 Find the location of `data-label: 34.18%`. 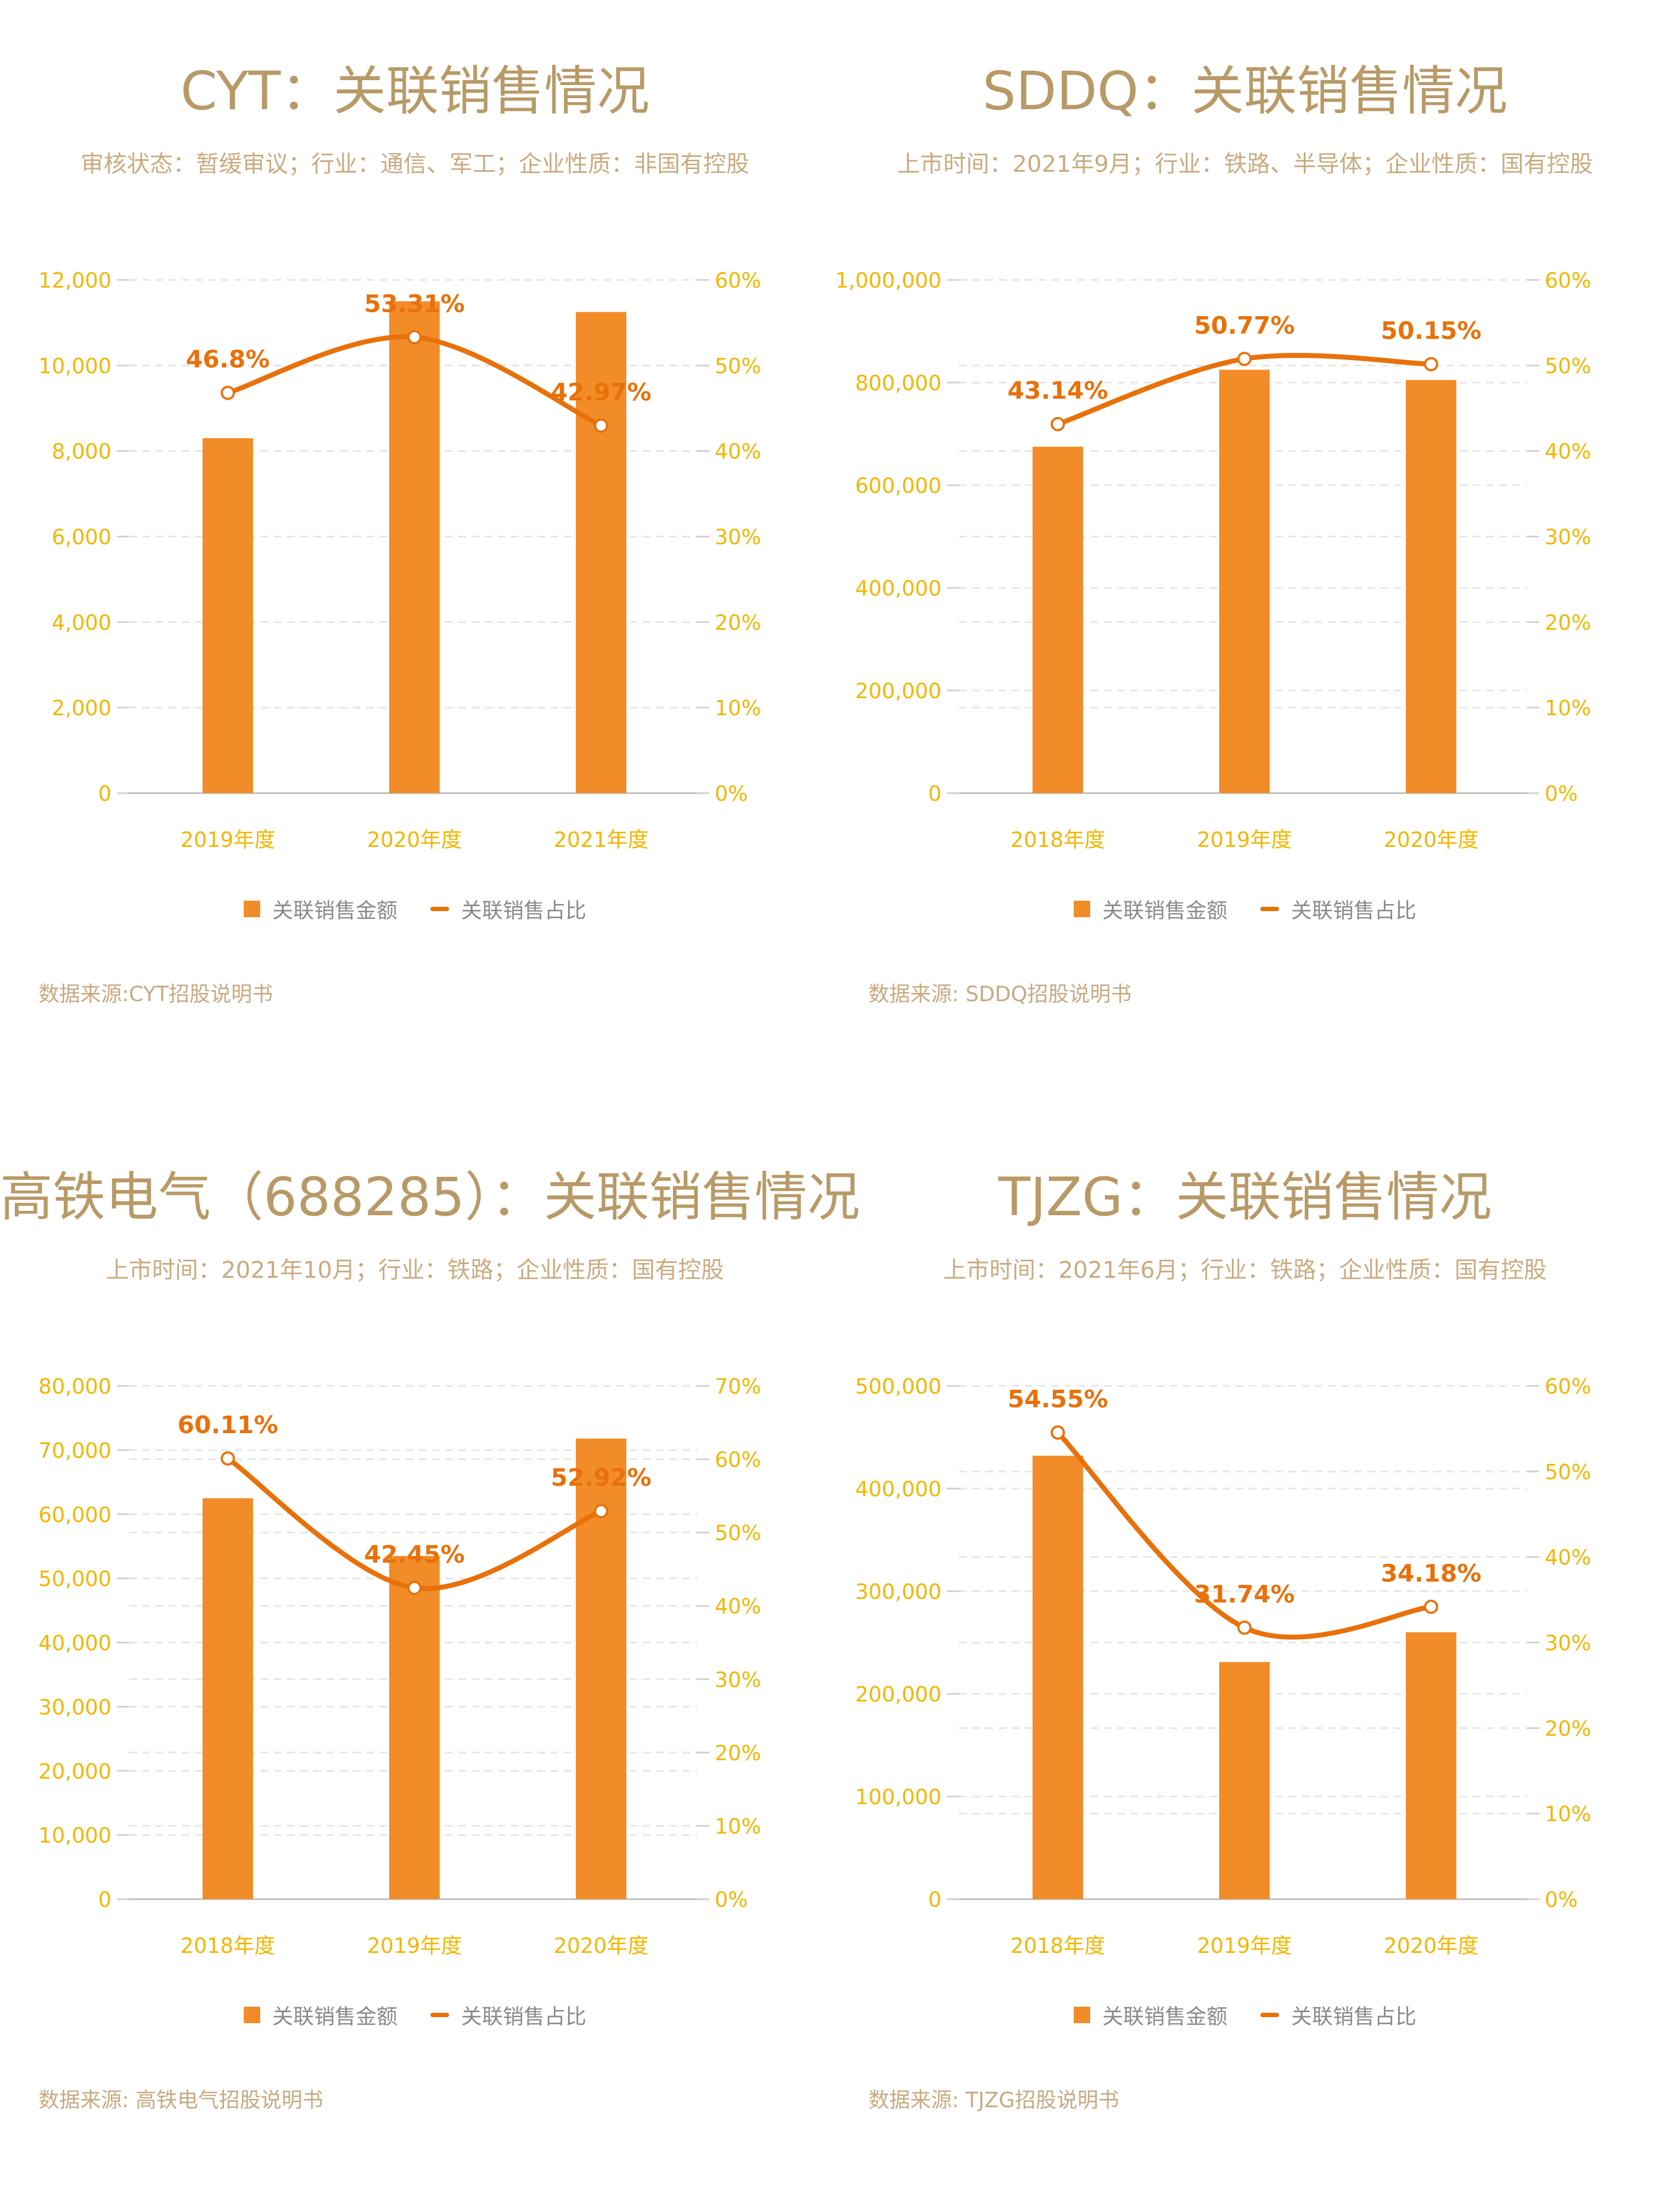

data-label: 34.18% is located at coordinates (1431, 1573).